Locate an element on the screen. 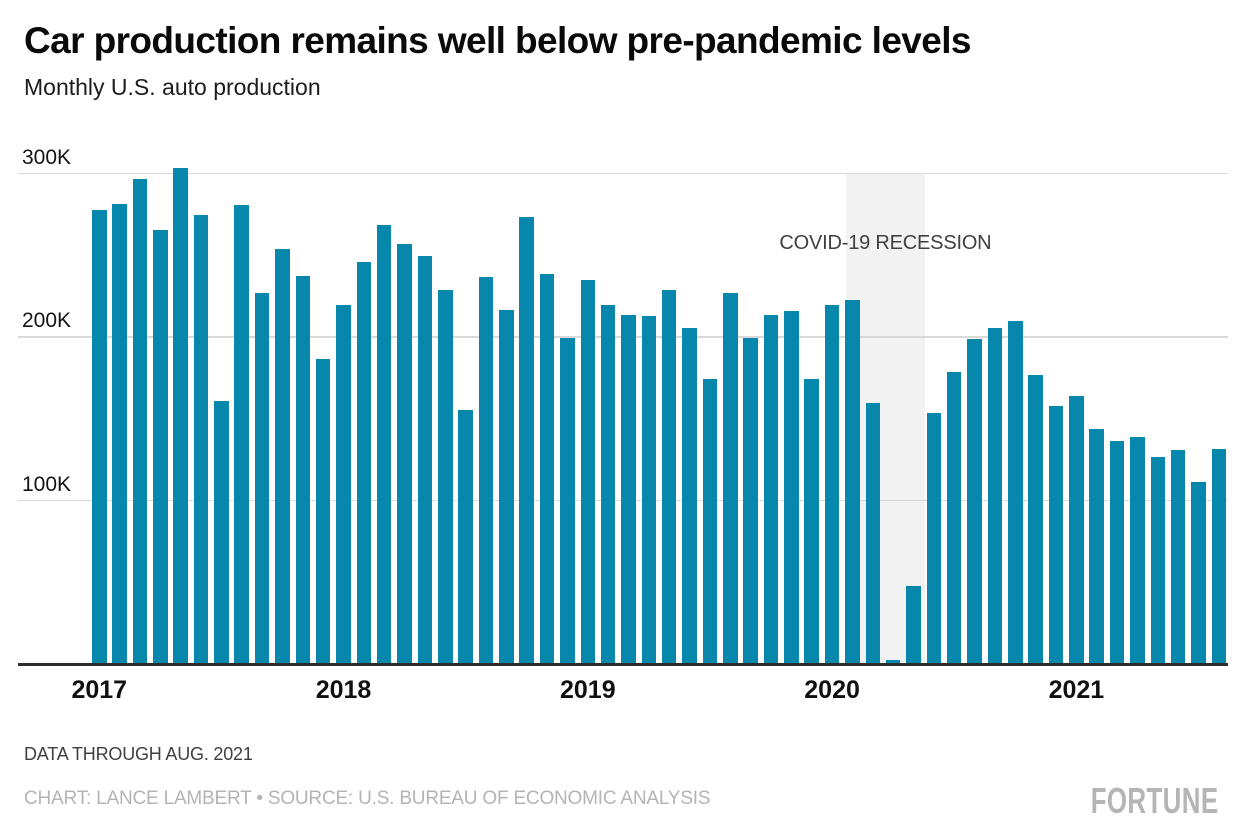 The width and height of the screenshot is (1240, 840). x-axis-line is located at coordinates (623, 664).